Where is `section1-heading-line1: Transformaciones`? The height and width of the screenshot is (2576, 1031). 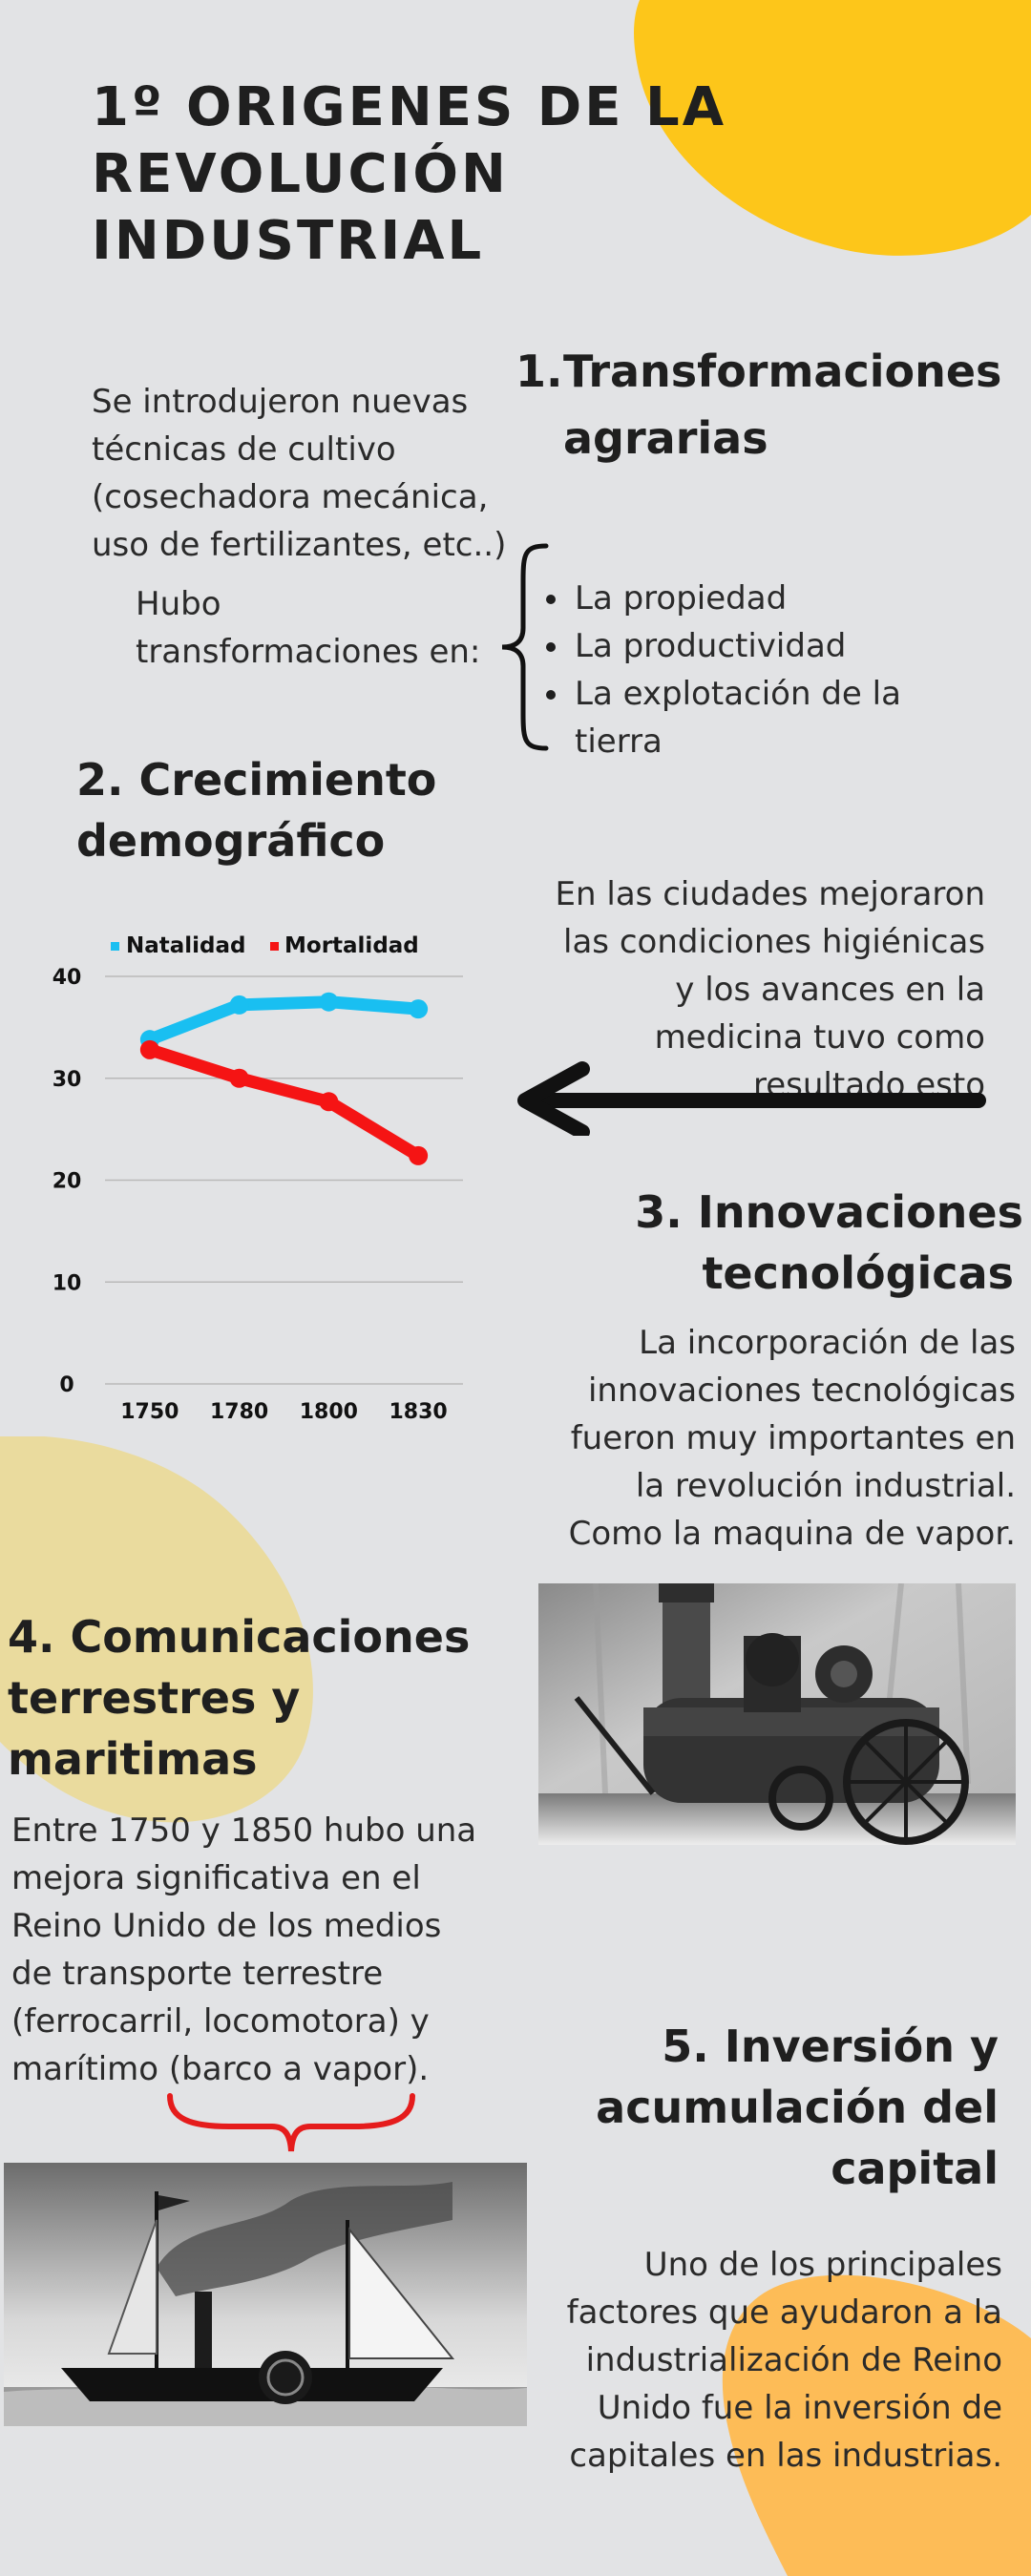 section1-heading-line1: Transformaciones is located at coordinates (782, 371).